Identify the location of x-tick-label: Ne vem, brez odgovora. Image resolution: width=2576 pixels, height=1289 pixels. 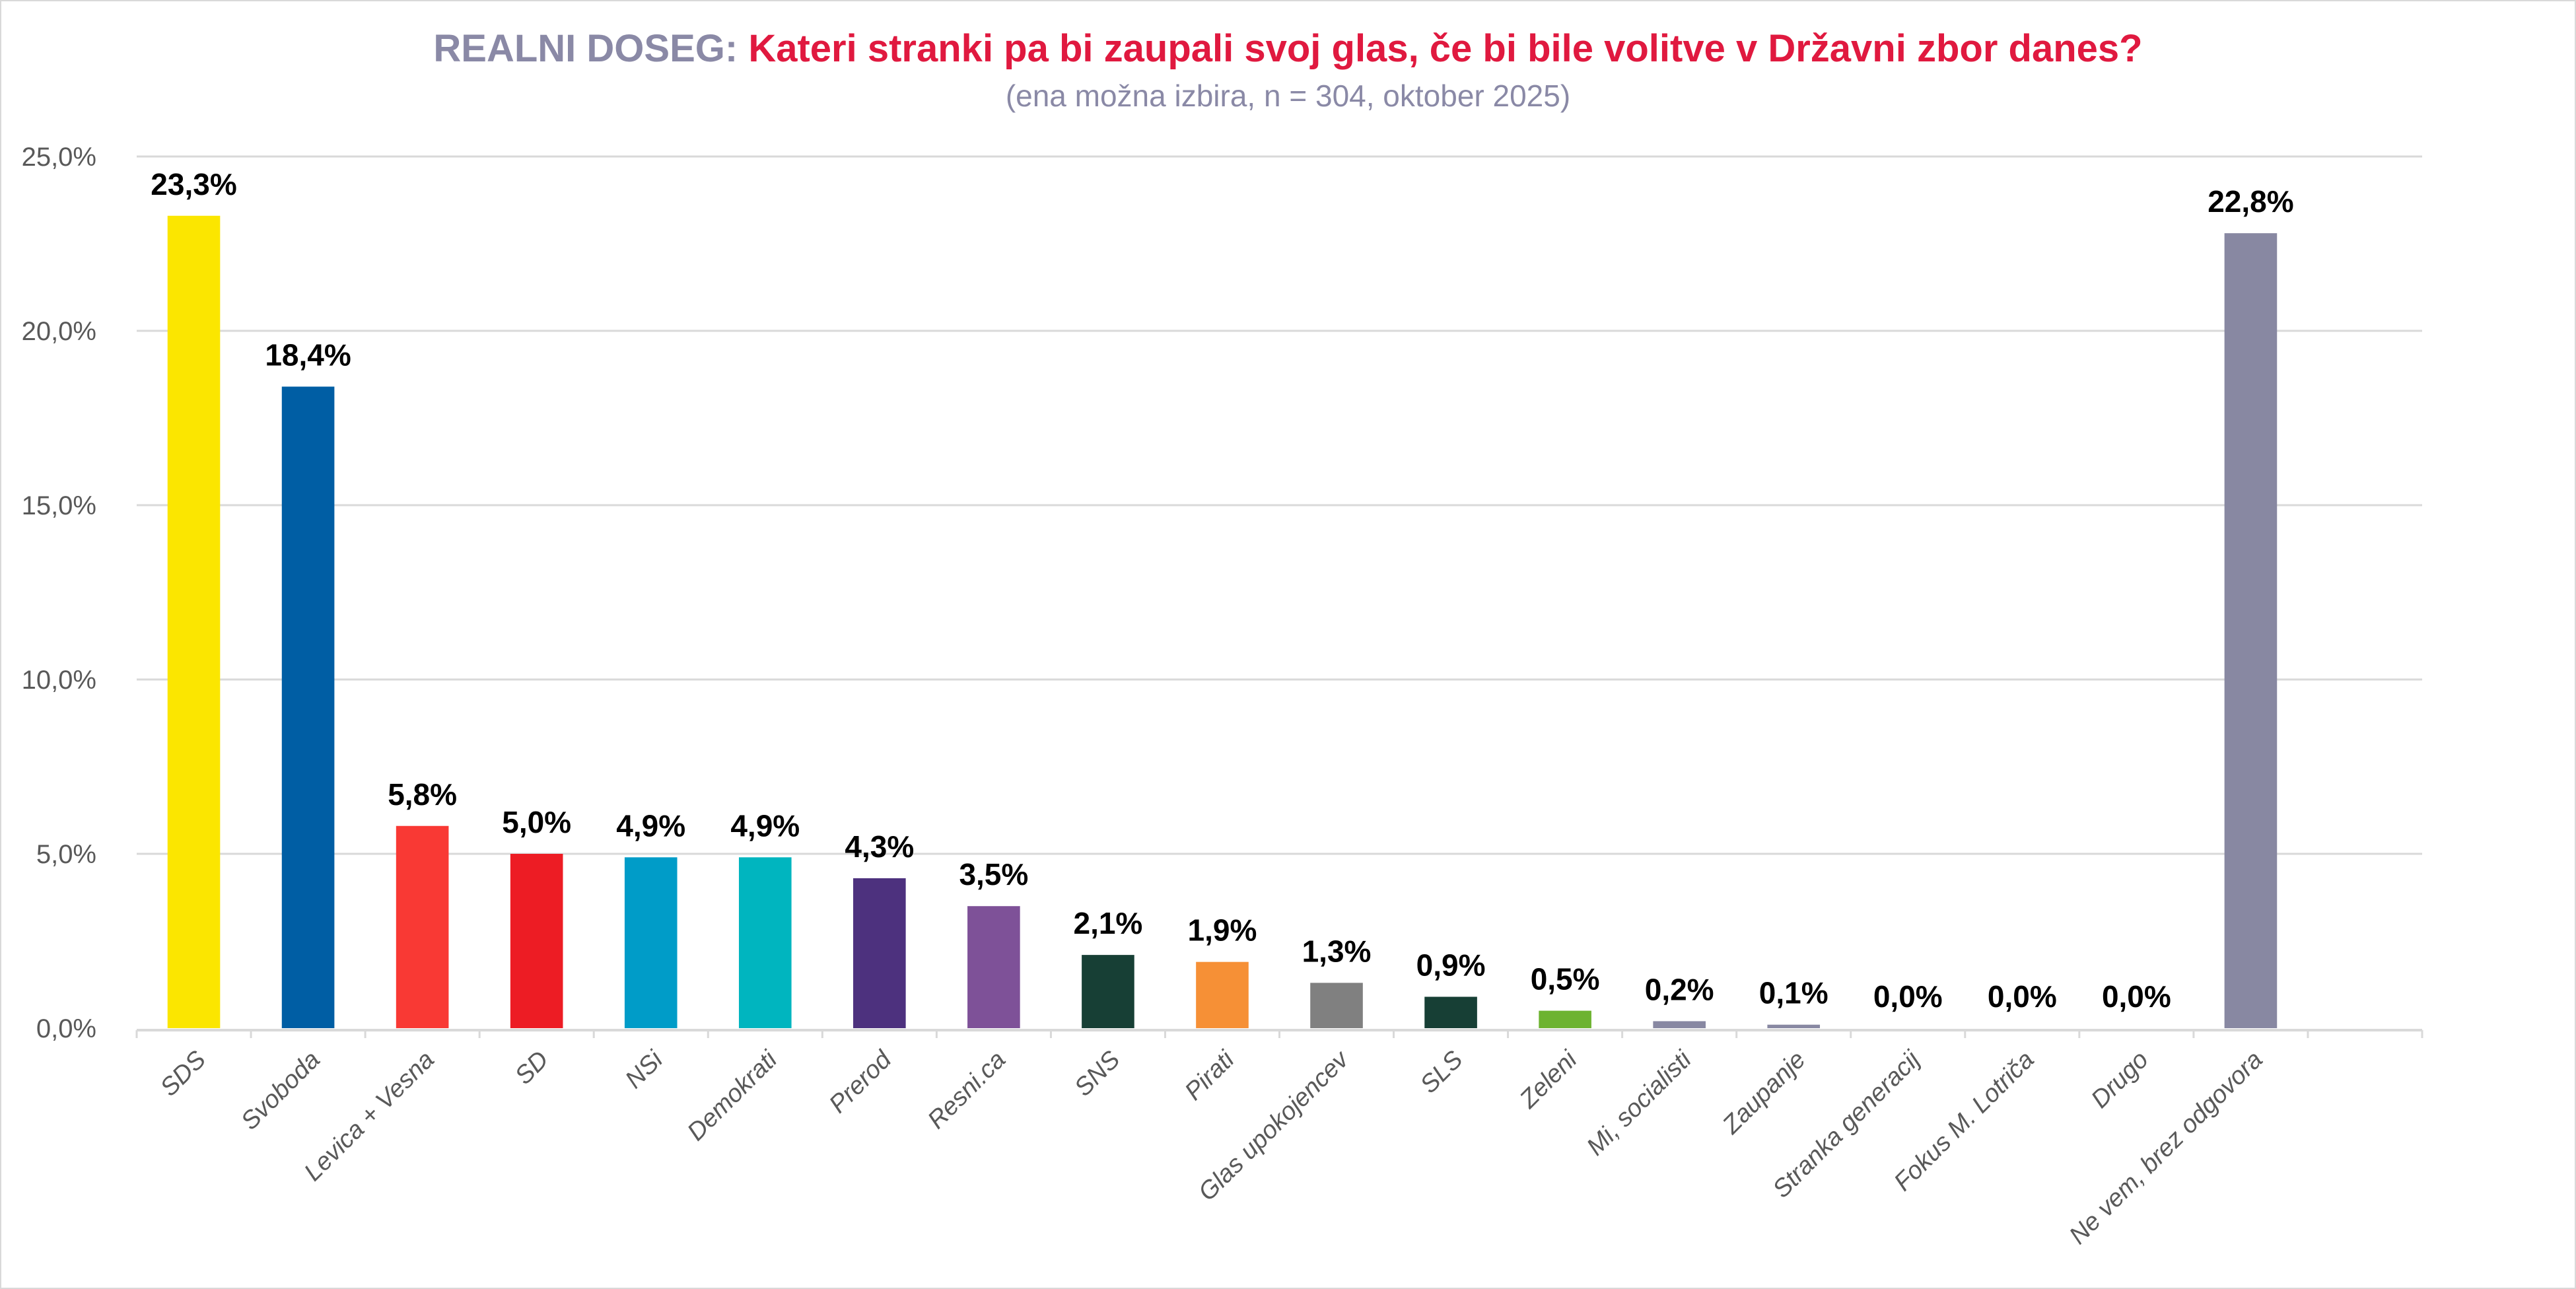
(2166, 1148).